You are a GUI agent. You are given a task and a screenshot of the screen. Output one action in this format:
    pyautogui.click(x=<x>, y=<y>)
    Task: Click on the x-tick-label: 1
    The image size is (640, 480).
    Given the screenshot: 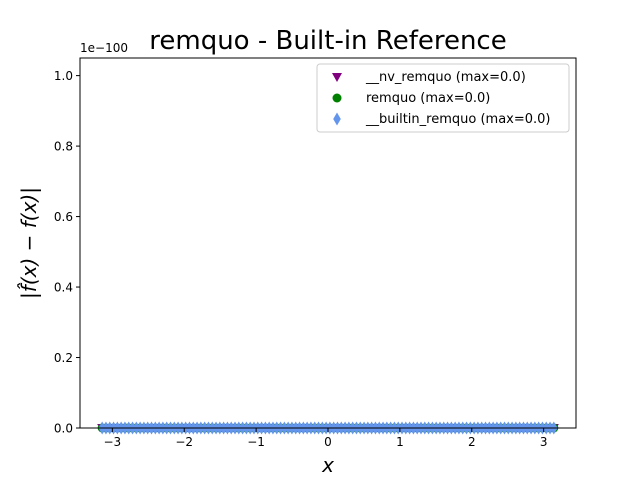 What is the action you would take?
    pyautogui.click(x=400, y=442)
    